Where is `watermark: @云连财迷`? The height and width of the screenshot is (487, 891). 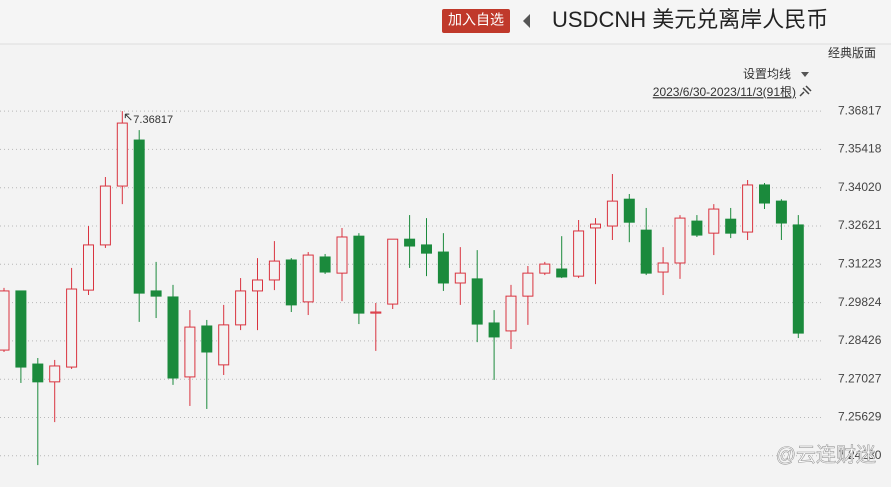 watermark: @云连财迷 is located at coordinates (826, 454).